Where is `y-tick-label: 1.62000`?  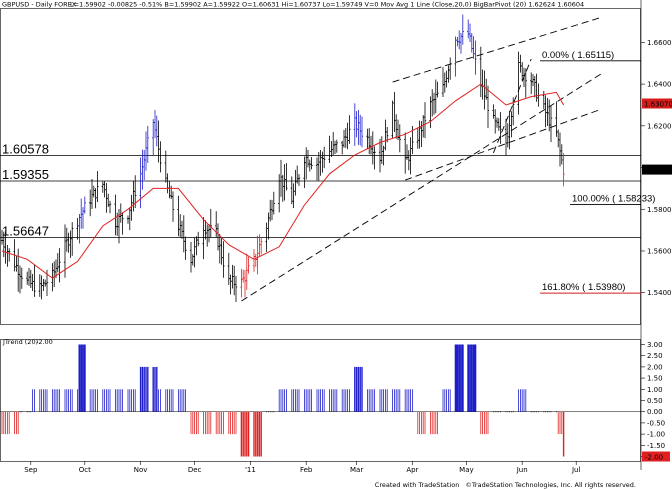 y-tick-label: 1.62000 is located at coordinates (659, 126).